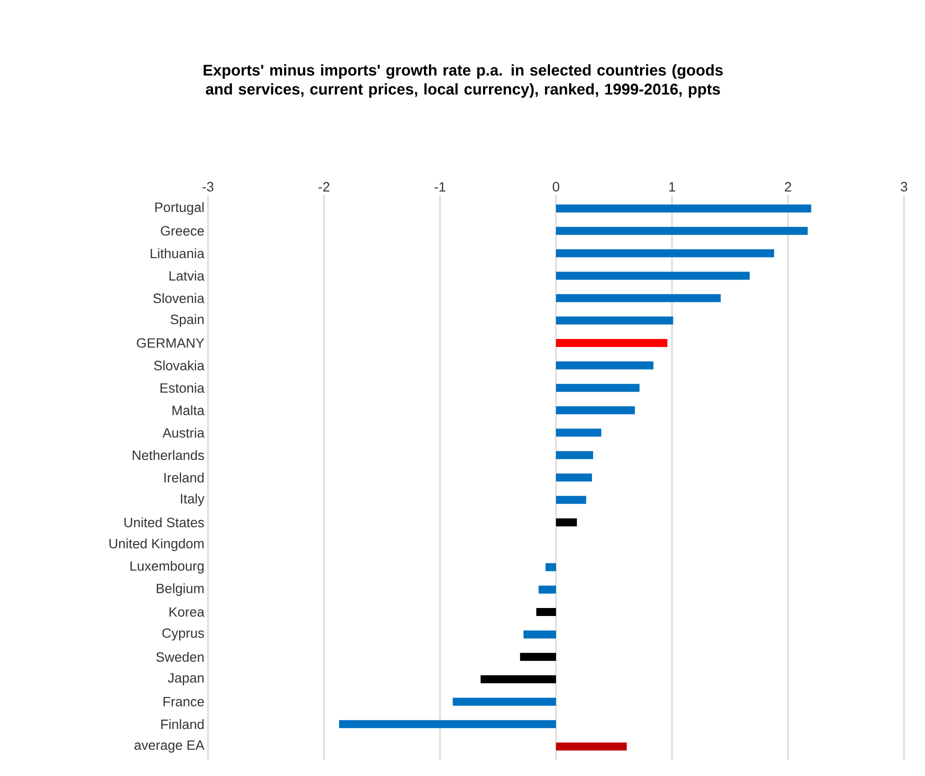  Describe the element at coordinates (556, 187) in the screenshot. I see `x-tick-label: 0` at that location.